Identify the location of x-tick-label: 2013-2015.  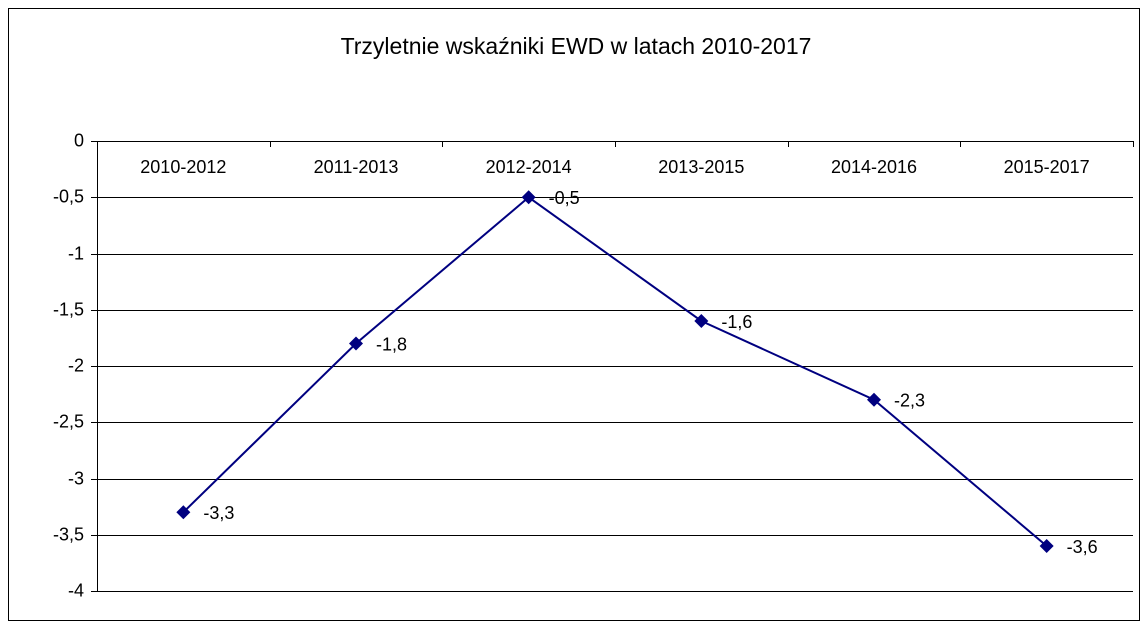
(701, 167).